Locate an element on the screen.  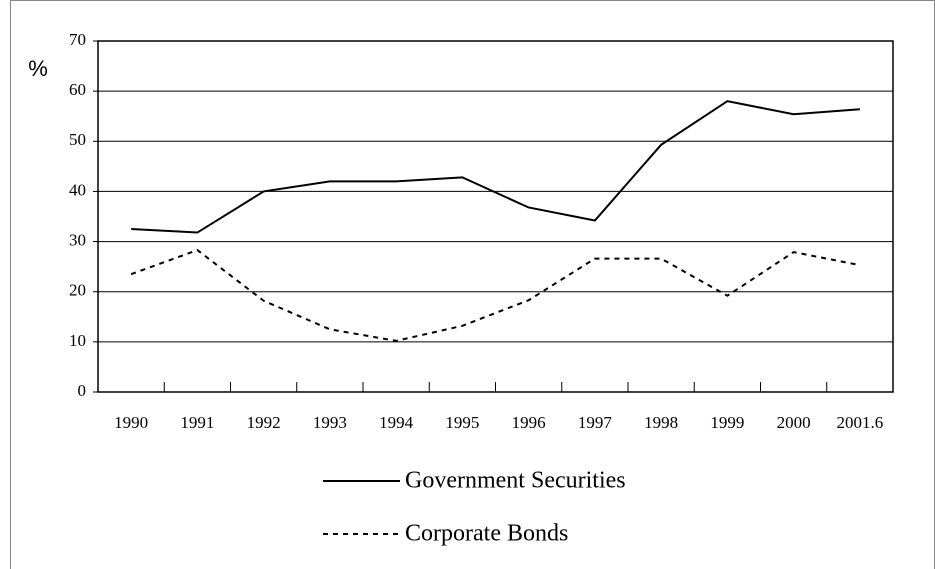
x-tick-label: 1992 is located at coordinates (264, 422).